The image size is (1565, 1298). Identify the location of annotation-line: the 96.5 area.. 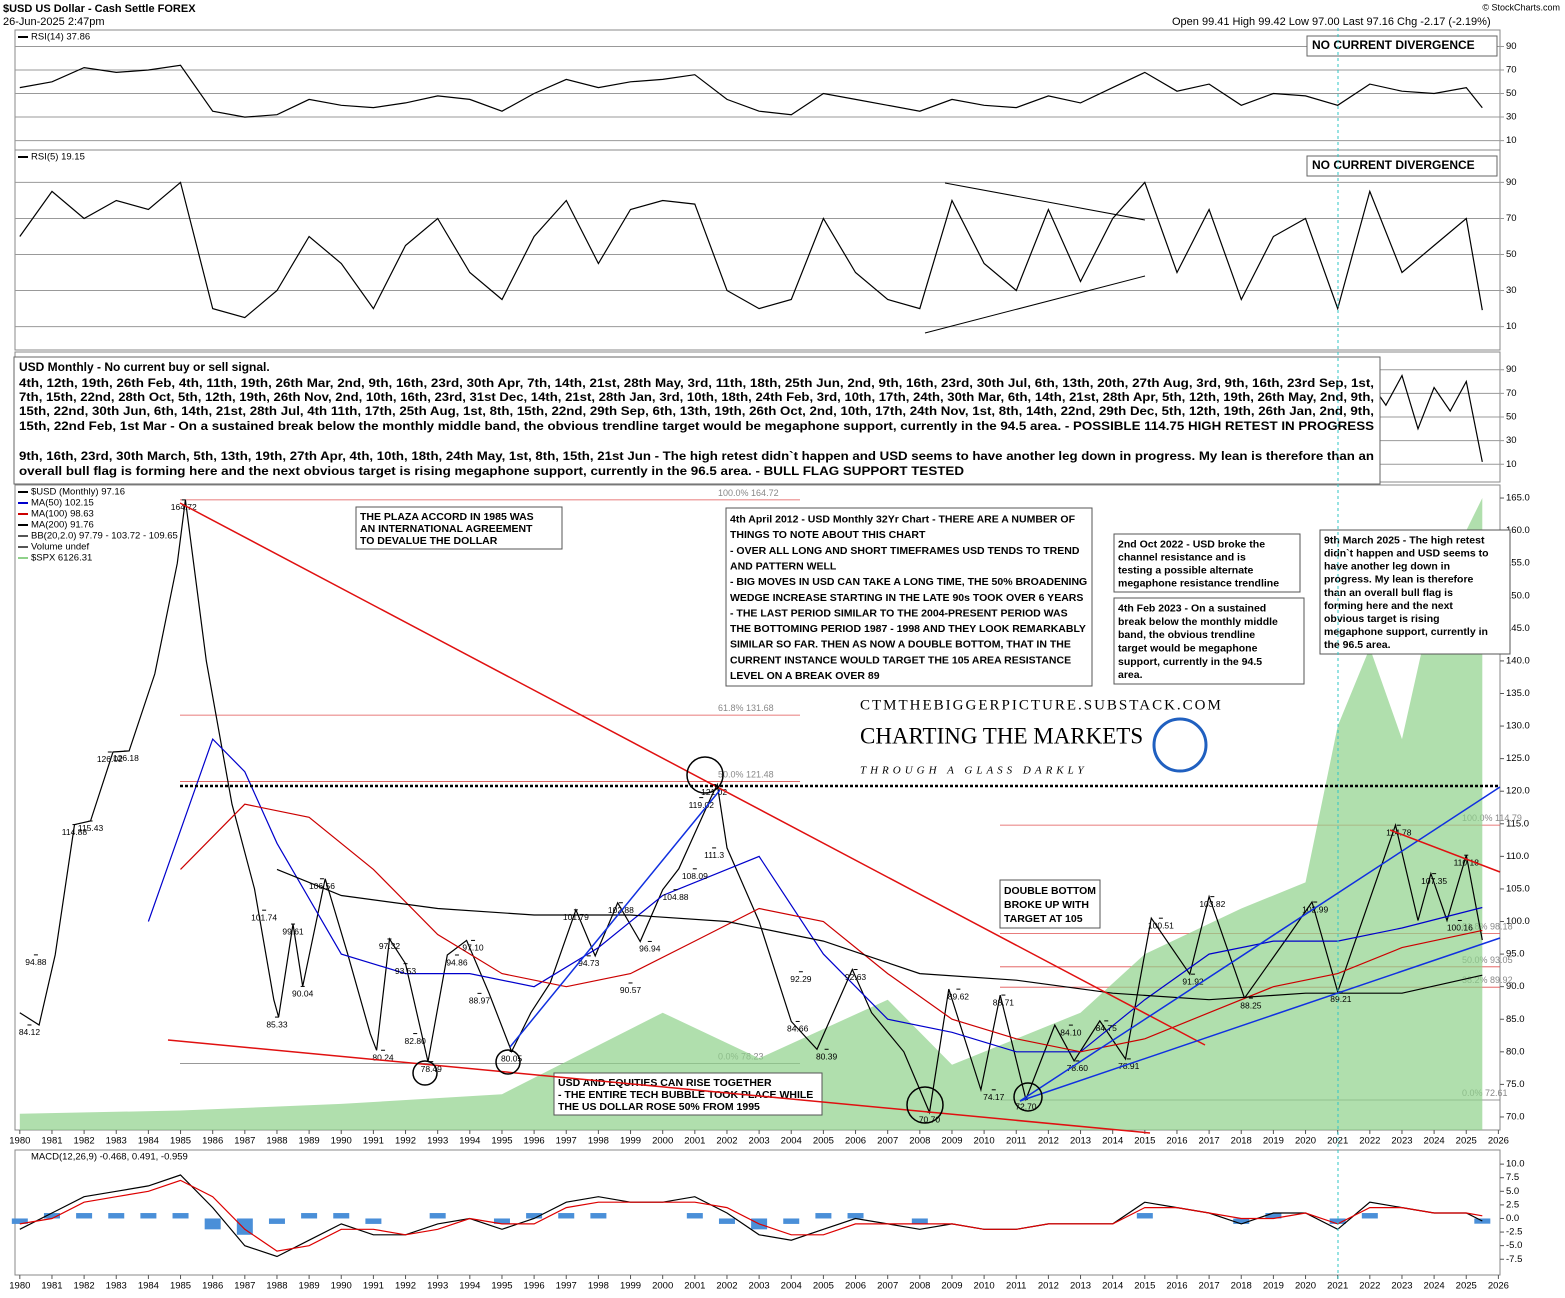
(1357, 645).